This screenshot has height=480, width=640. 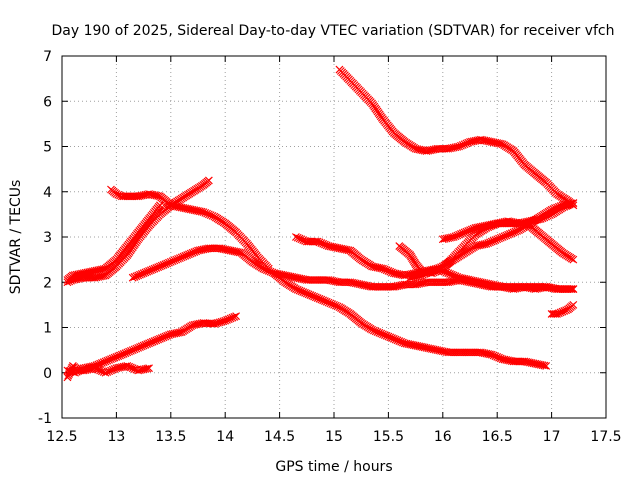 I want to click on x-tick-label: 15, so click(x=334, y=437).